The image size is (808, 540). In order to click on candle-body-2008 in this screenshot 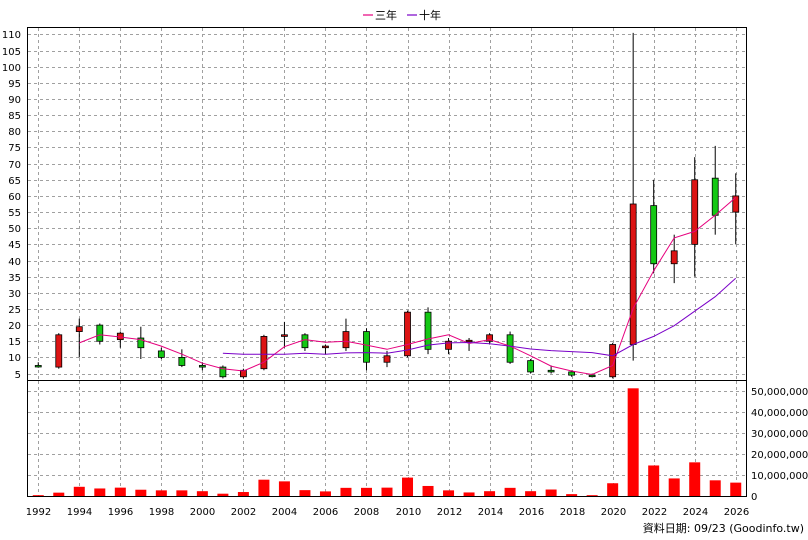, I will do `click(366, 347)`.